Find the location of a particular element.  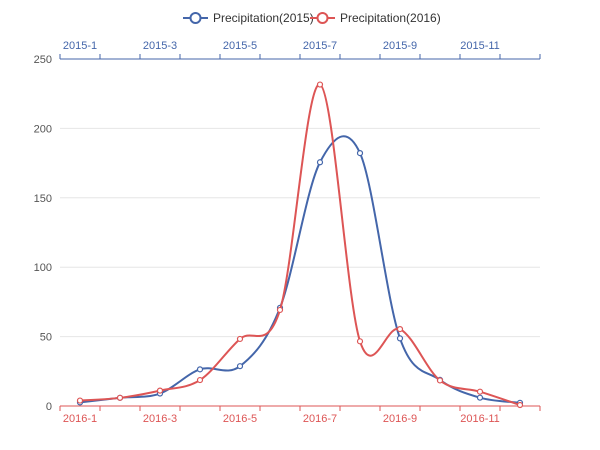

legend-item: Precipitation(2016) is located at coordinates (375, 18).